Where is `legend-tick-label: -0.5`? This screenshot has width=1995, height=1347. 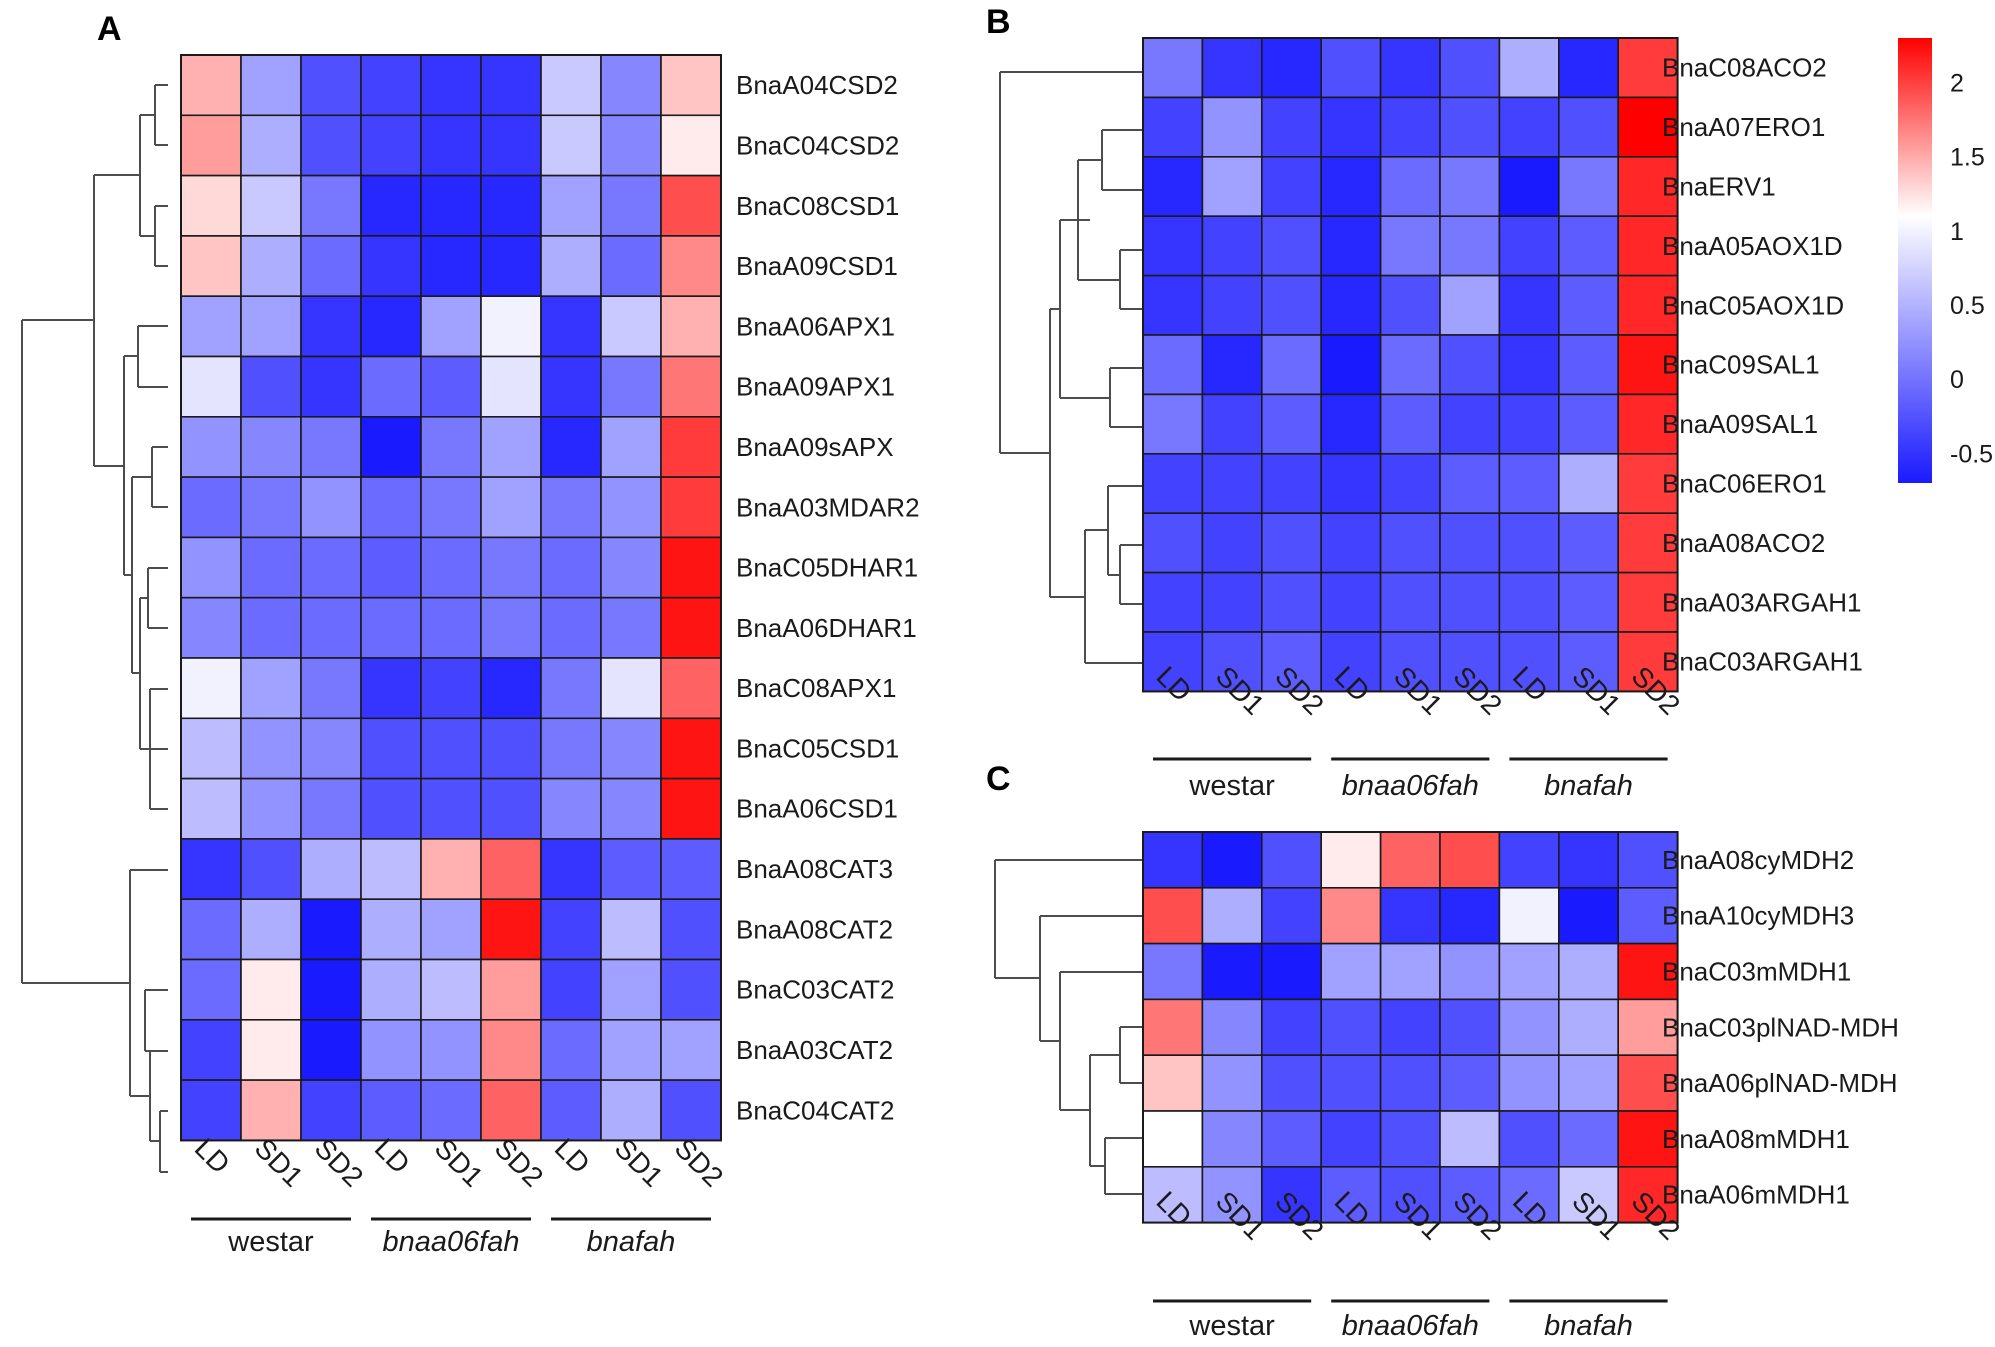 legend-tick-label: -0.5 is located at coordinates (1971, 454).